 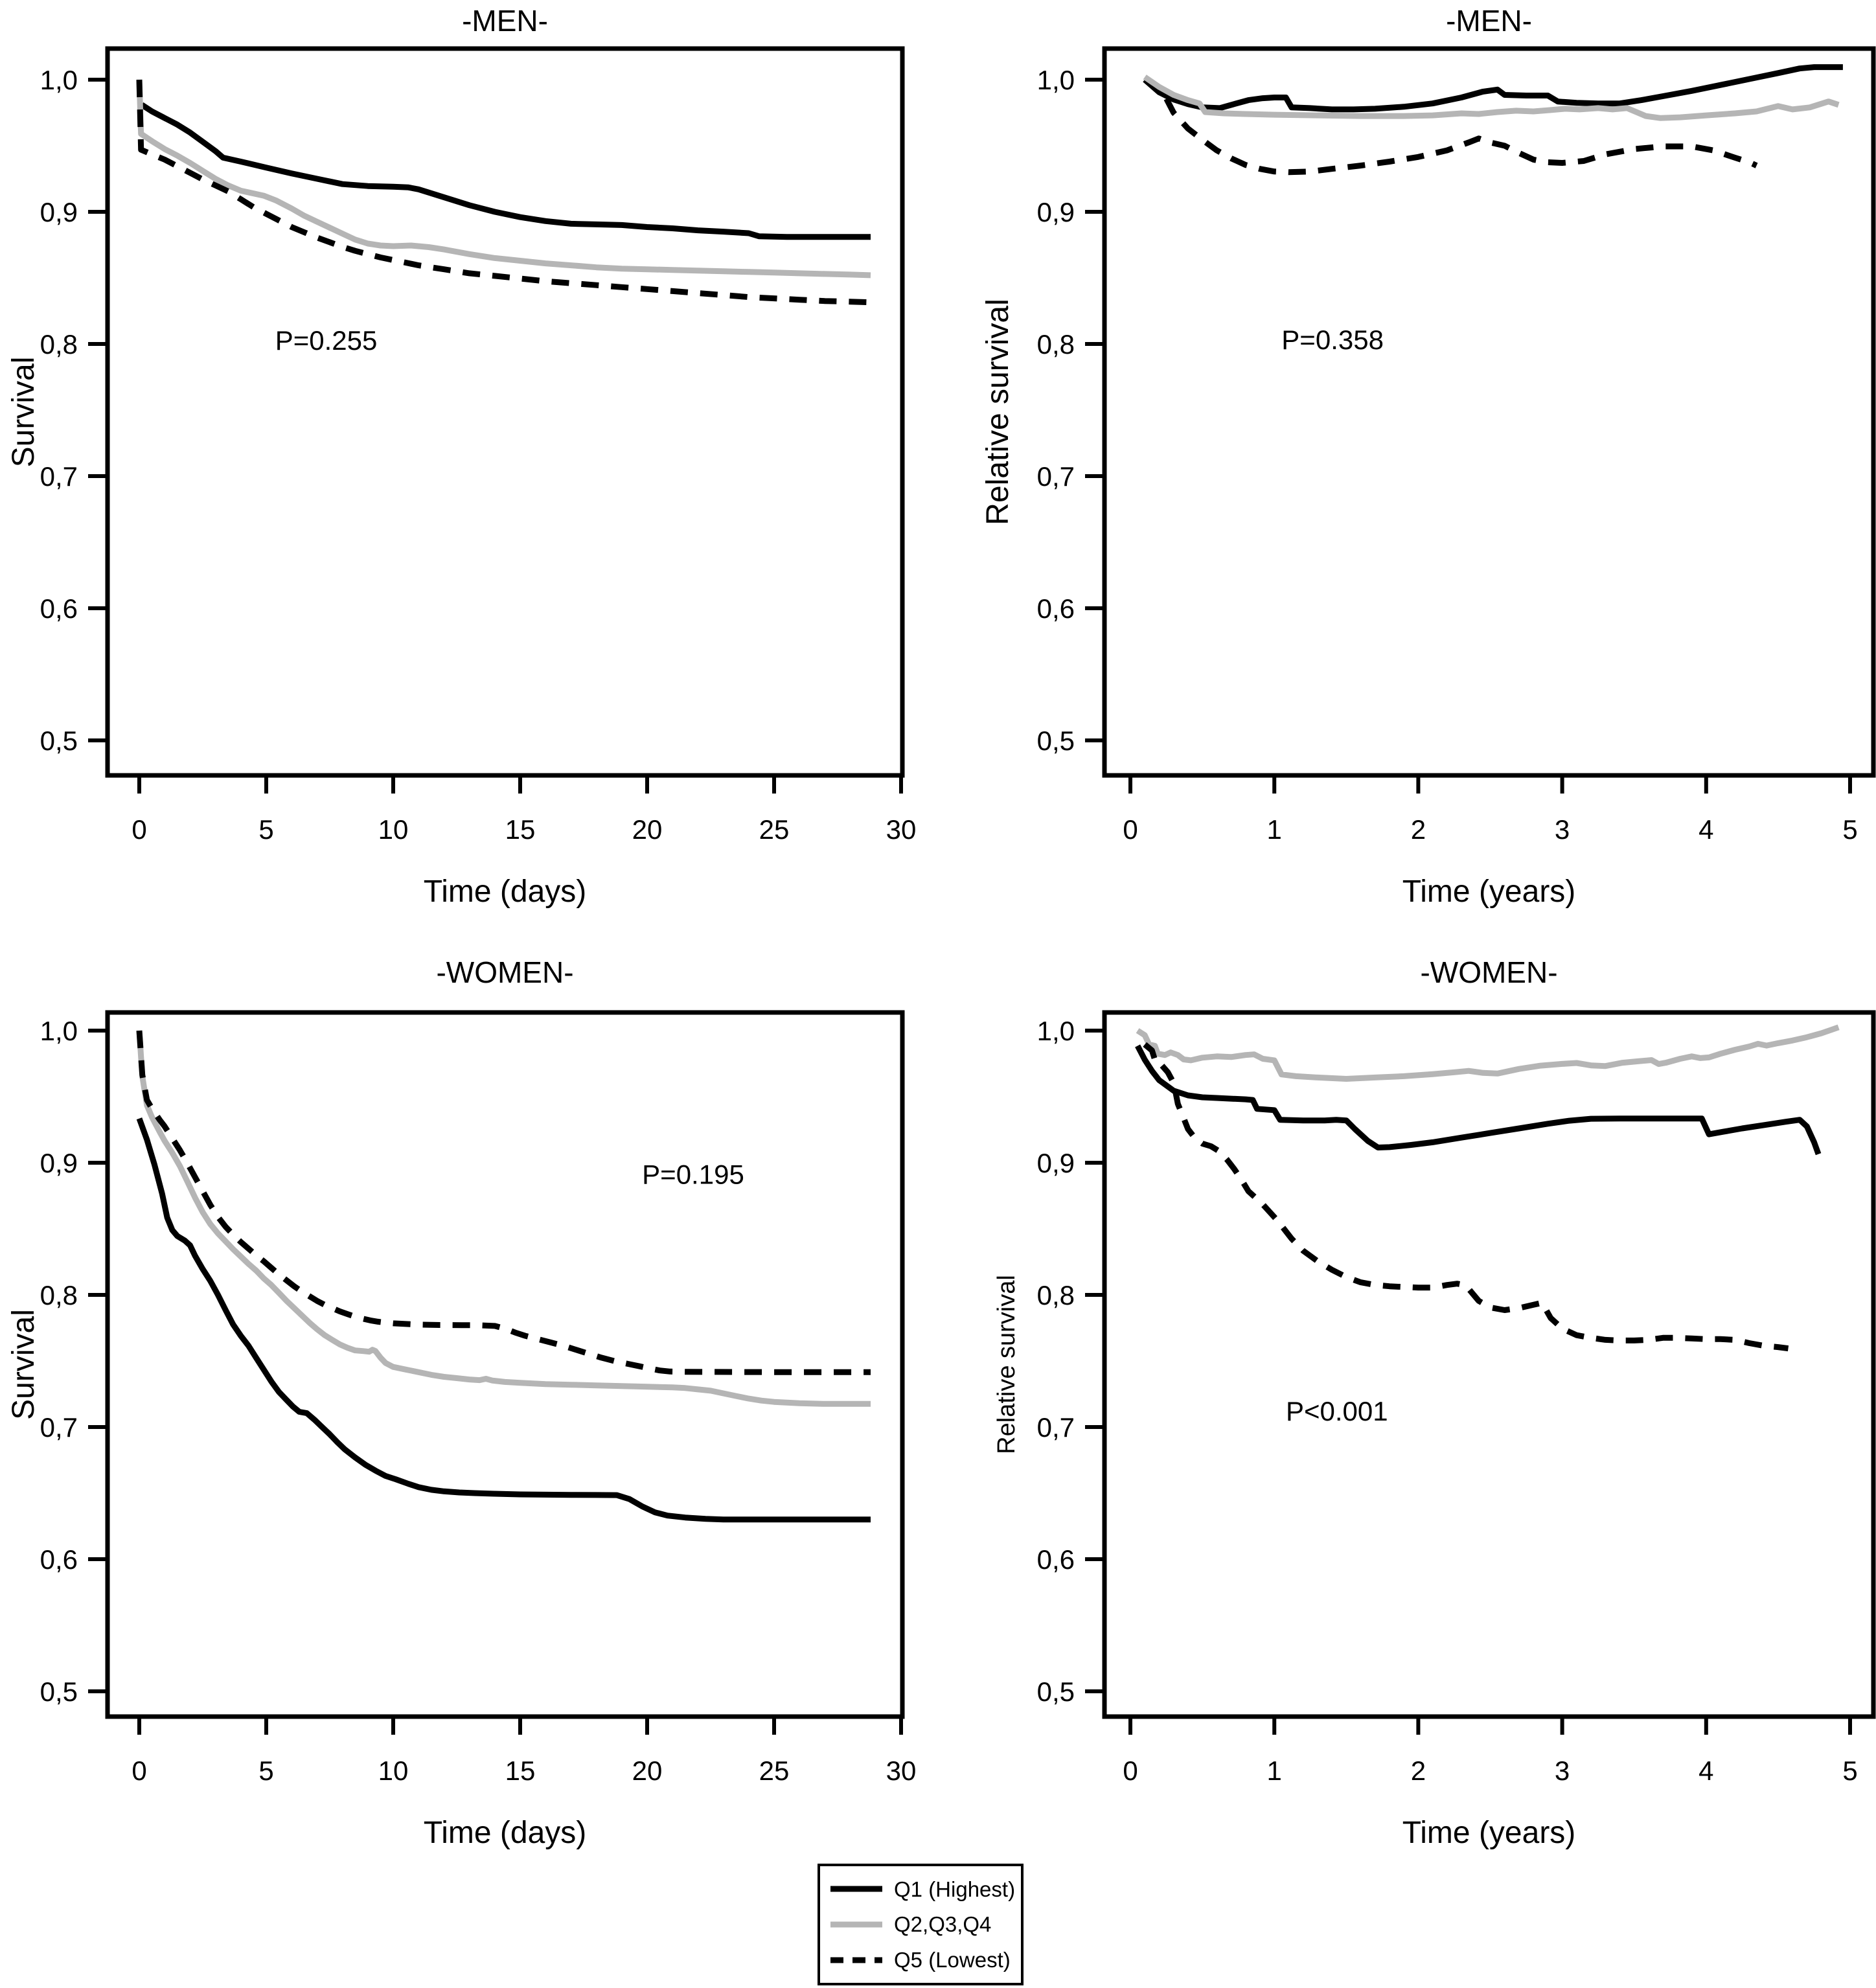 What do you see at coordinates (943, 1924) in the screenshot?
I see `legend-label-q234: Q2,Q3,Q4` at bounding box center [943, 1924].